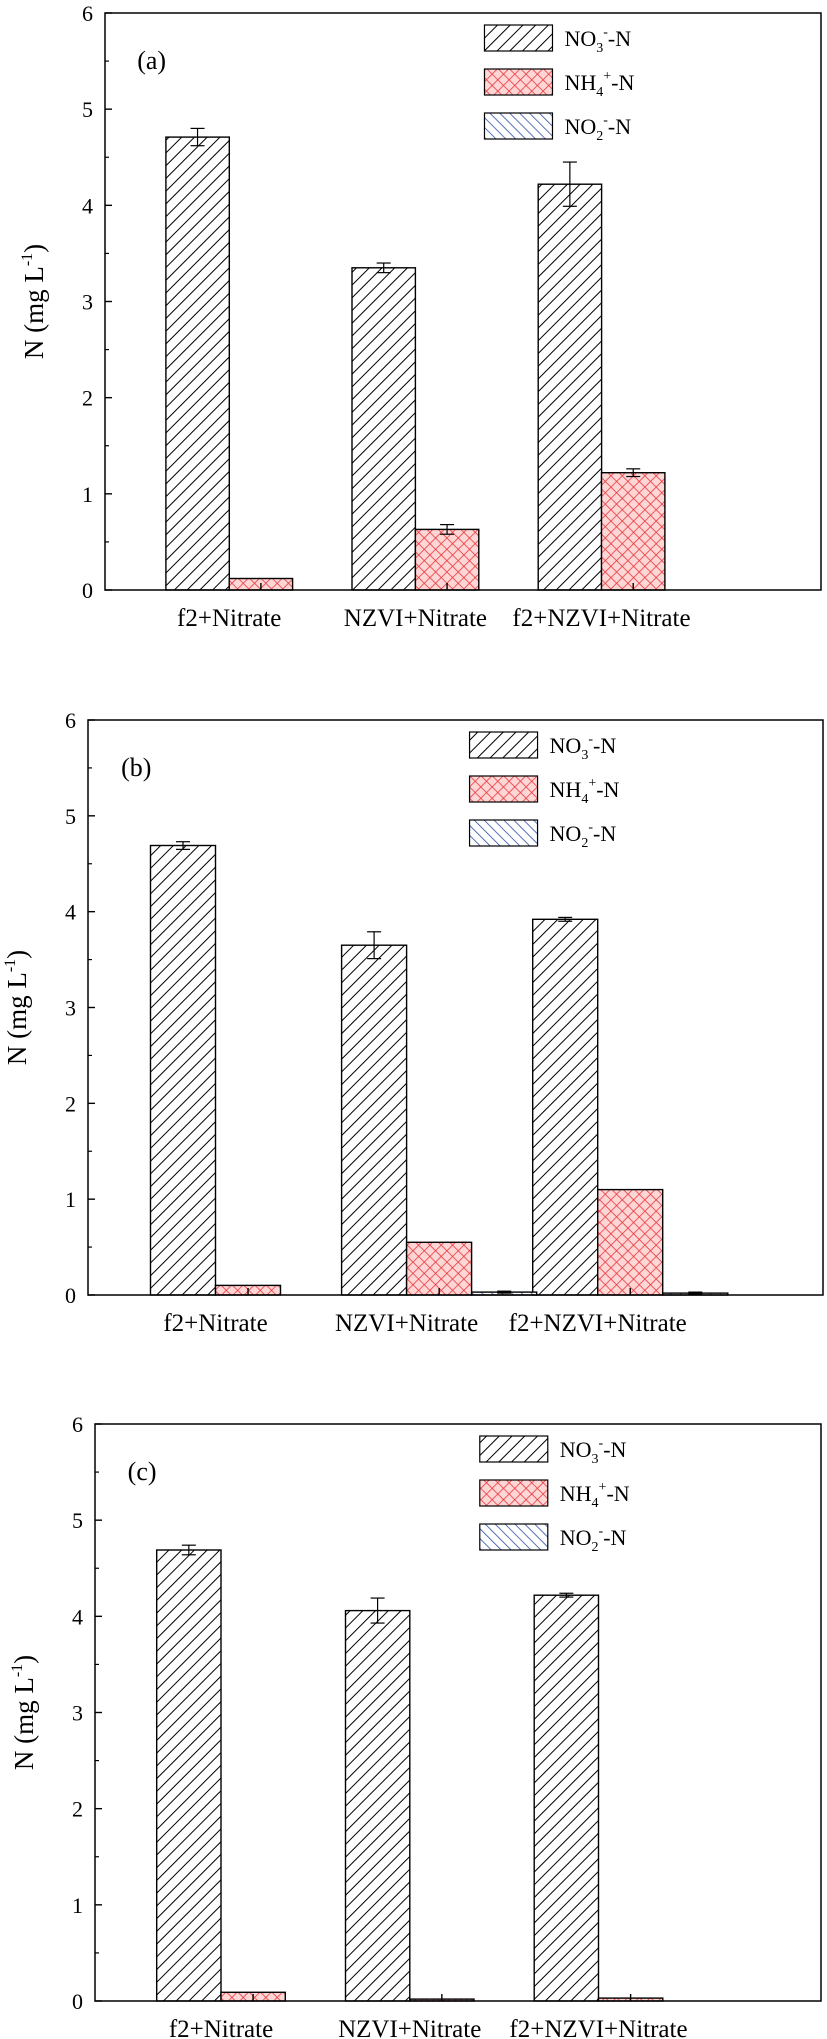  What do you see at coordinates (182, 845) in the screenshot?
I see `error-bar-2-s1-c1` at bounding box center [182, 845].